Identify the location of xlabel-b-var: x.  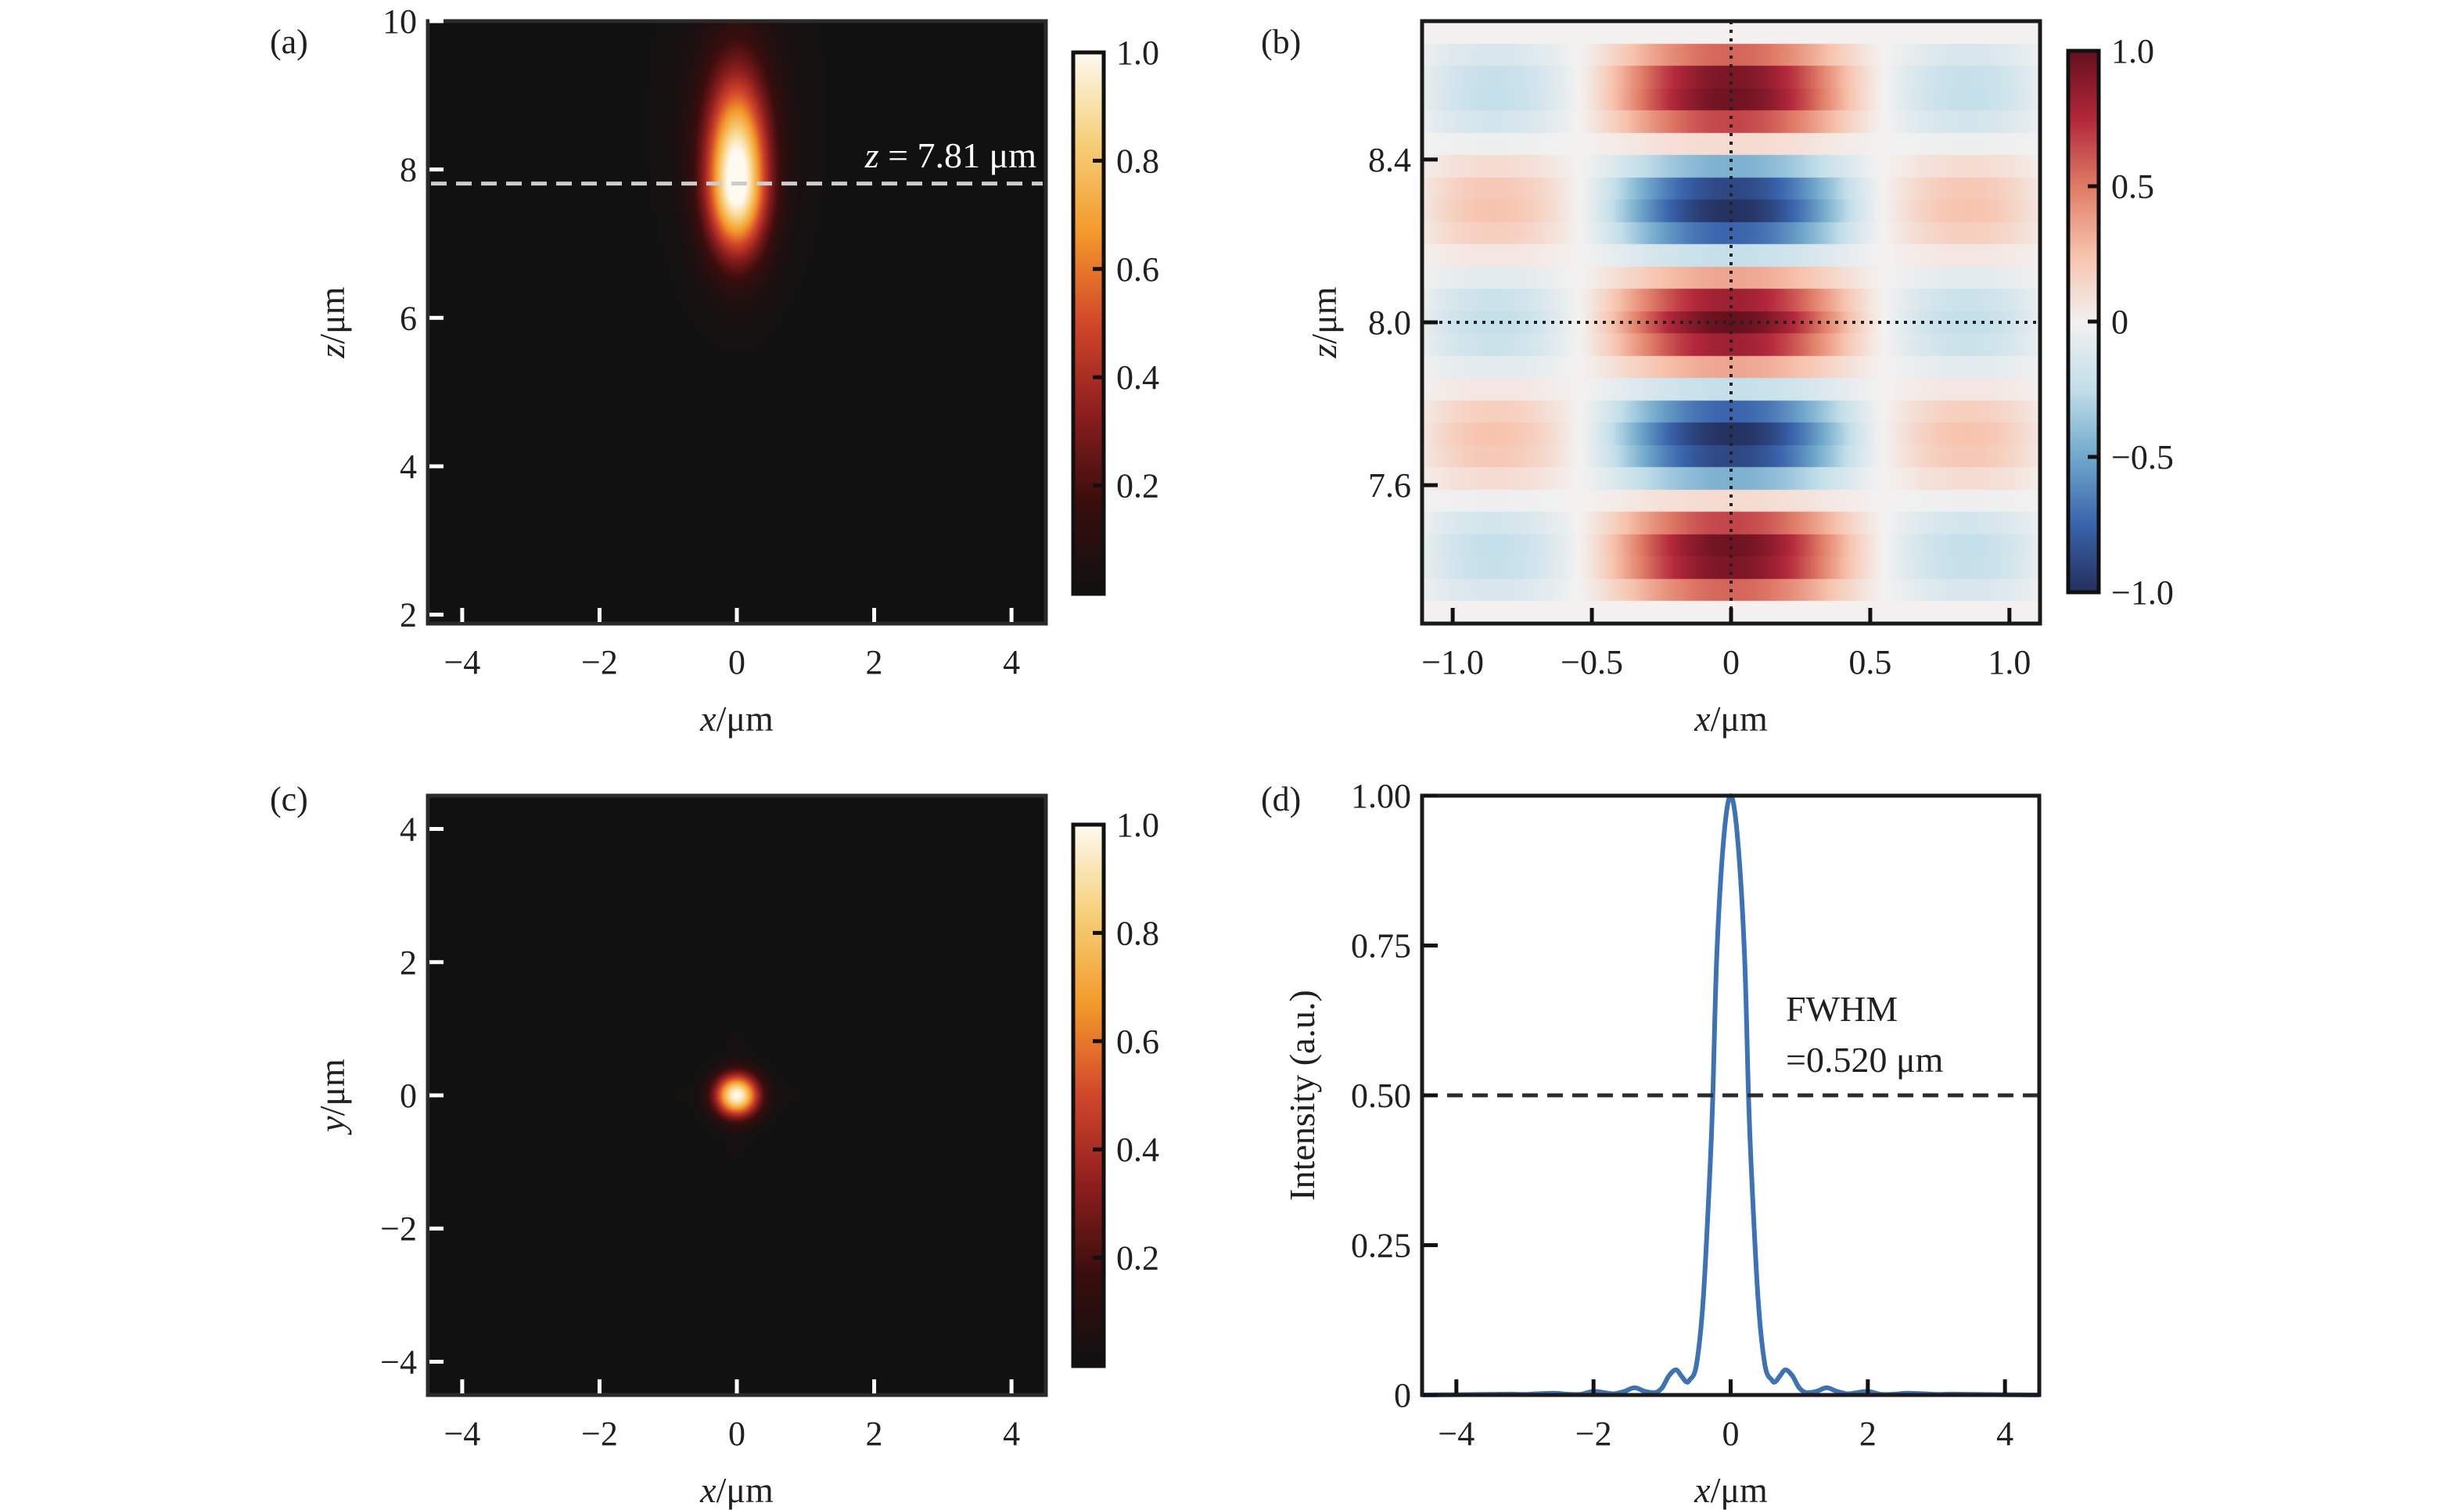
(1702, 719).